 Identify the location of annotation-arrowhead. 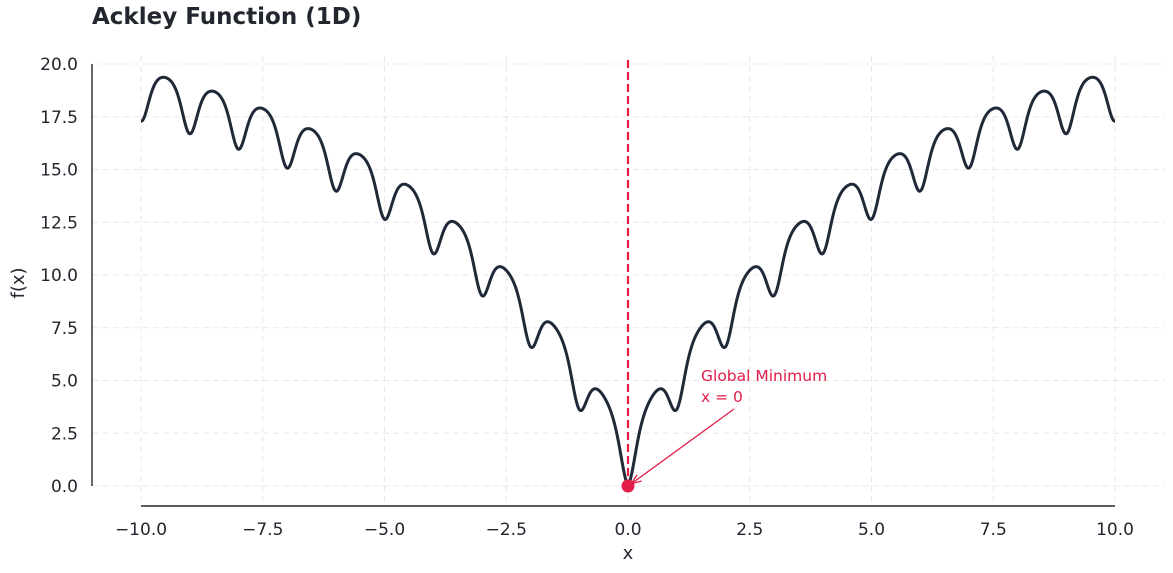
(635, 480).